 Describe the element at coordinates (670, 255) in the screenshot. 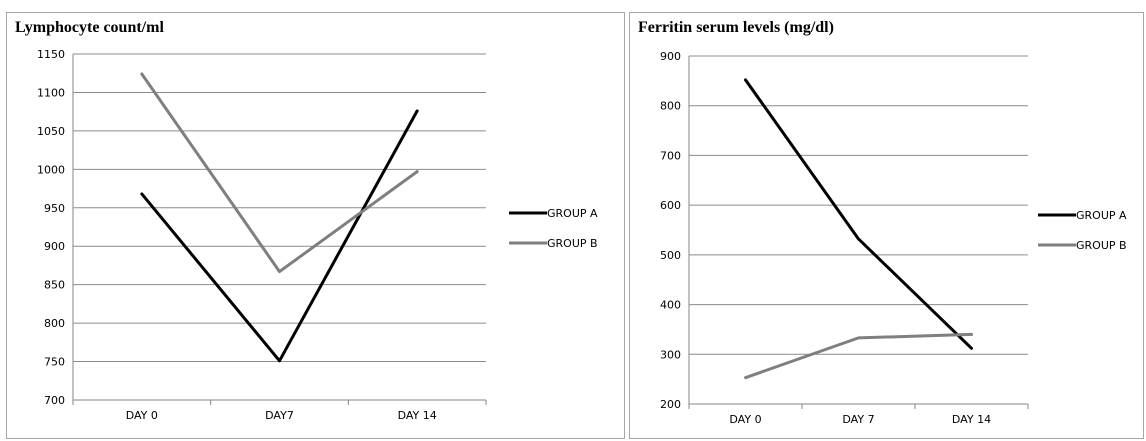

I see `y-tick-label: 500` at that location.